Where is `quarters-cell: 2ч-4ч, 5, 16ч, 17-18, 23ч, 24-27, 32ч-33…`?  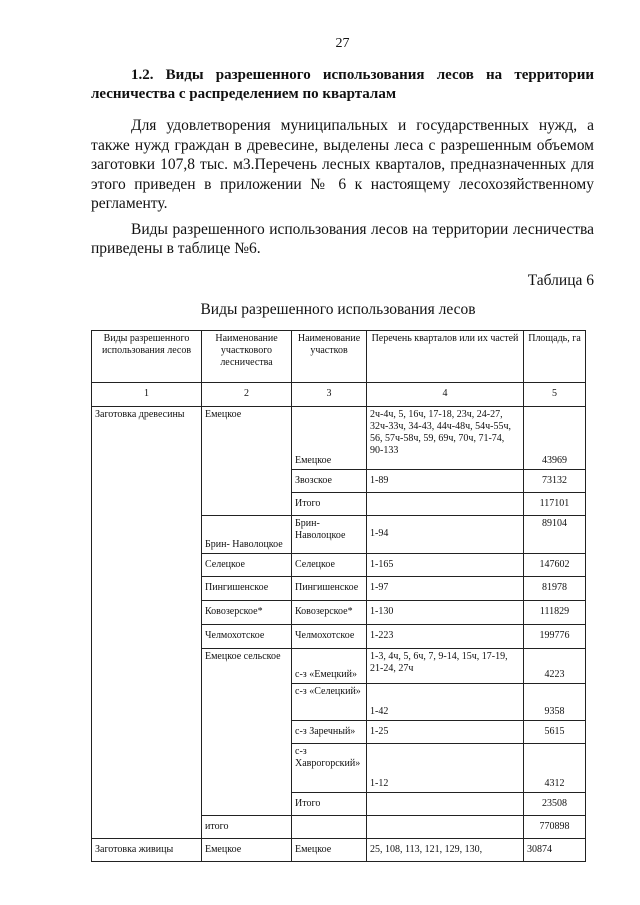 quarters-cell: 2ч-4ч, 5, 16ч, 17-18, 23ч, 24-27, 32ч-33… is located at coordinates (445, 437).